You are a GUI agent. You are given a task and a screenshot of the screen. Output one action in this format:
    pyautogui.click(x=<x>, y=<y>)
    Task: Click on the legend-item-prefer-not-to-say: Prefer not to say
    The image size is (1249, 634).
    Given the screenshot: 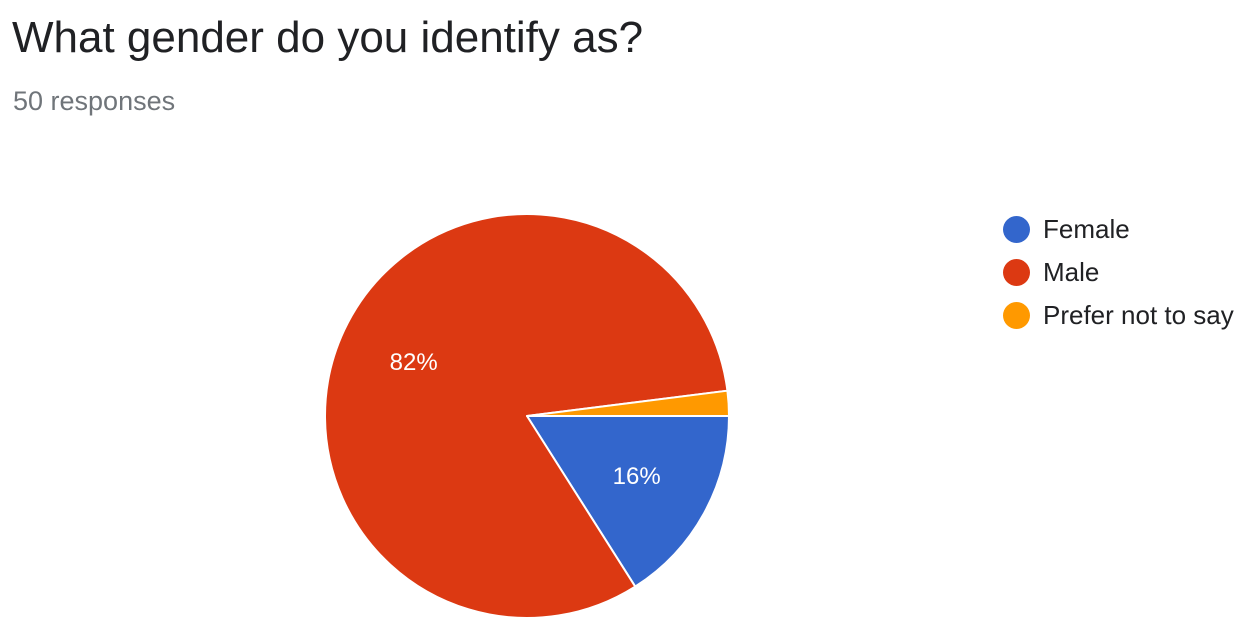 What is the action you would take?
    pyautogui.click(x=1118, y=315)
    